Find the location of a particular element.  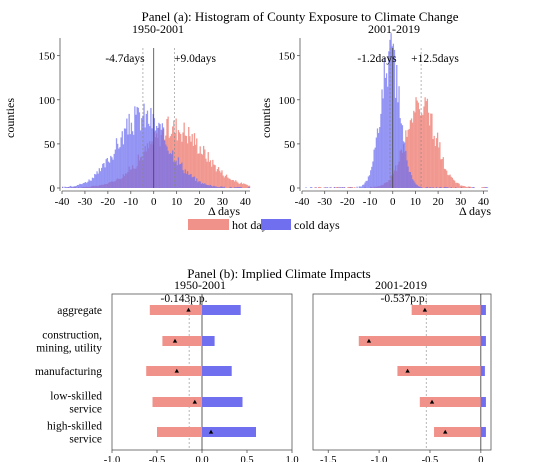

x-tick-label: -0.5 is located at coordinates (157, 458).